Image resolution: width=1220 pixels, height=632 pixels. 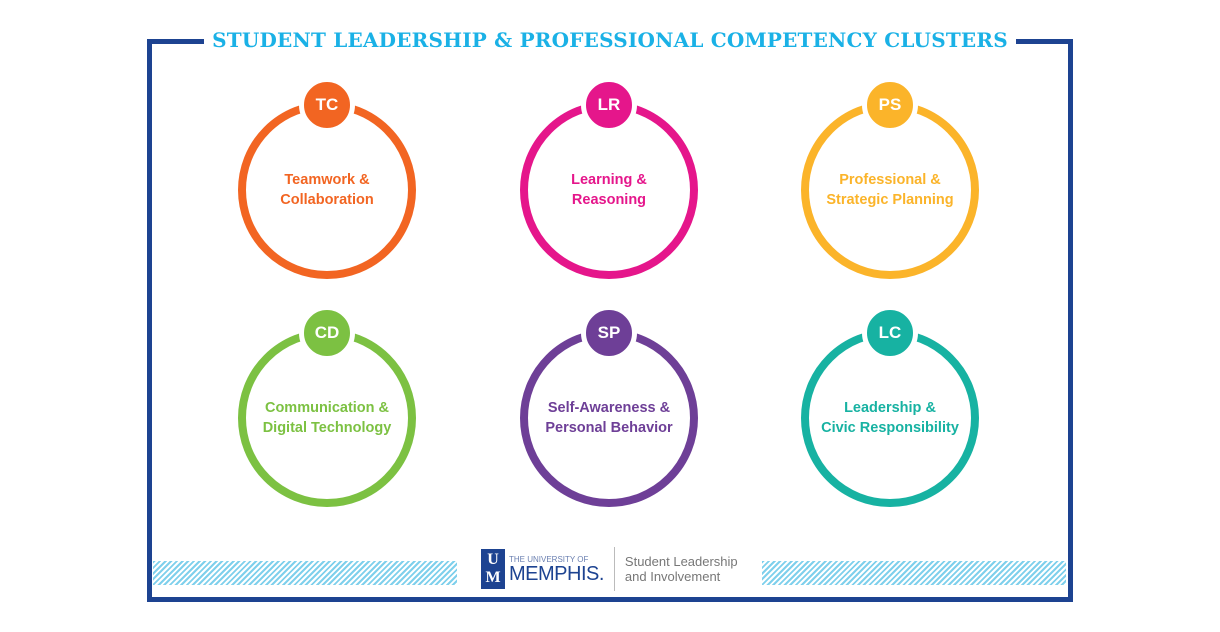 What do you see at coordinates (609, 333) in the screenshot?
I see `cluster-badge: SP` at bounding box center [609, 333].